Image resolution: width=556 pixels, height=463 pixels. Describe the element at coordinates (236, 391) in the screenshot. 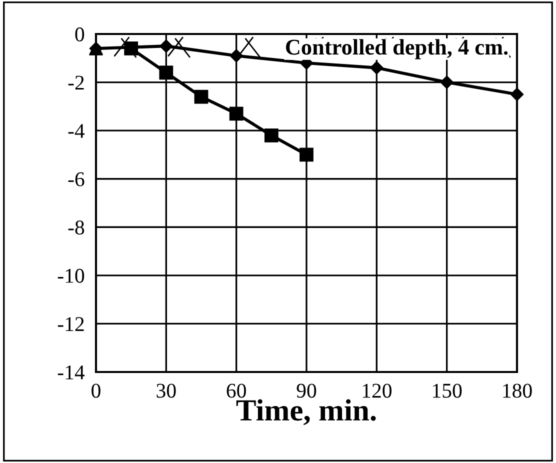

I see `x-tick-label: 60` at that location.